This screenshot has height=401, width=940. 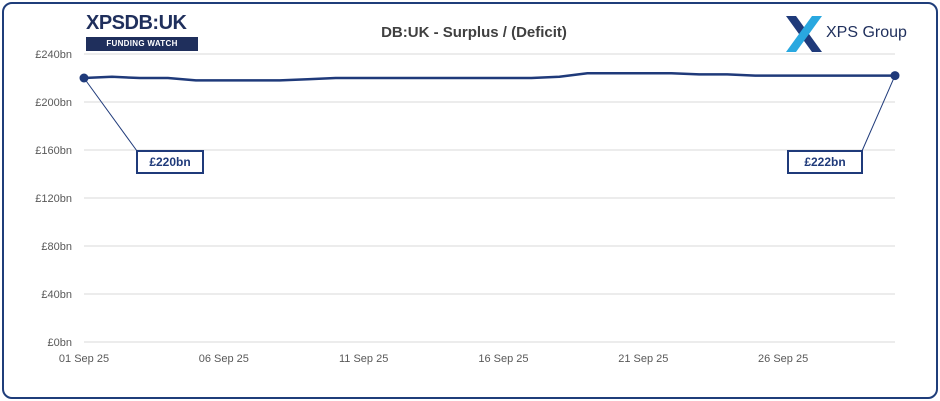 What do you see at coordinates (783, 359) in the screenshot?
I see `x-tick-label: 26 Sep 25` at bounding box center [783, 359].